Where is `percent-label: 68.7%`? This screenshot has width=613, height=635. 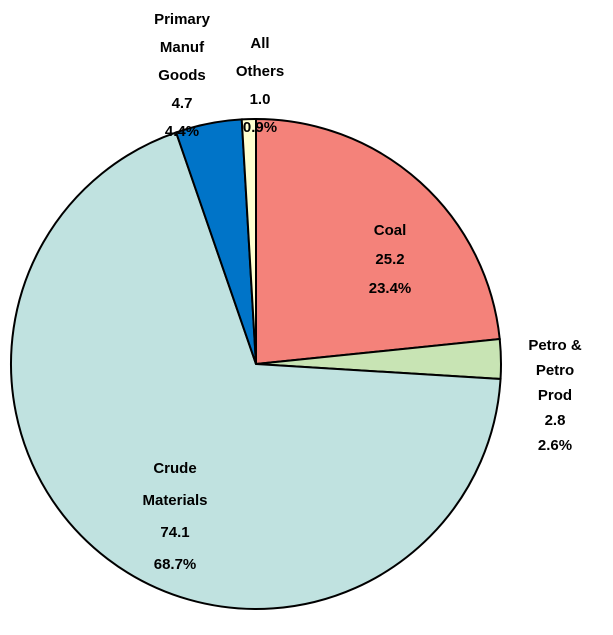
percent-label: 68.7% is located at coordinates (175, 564).